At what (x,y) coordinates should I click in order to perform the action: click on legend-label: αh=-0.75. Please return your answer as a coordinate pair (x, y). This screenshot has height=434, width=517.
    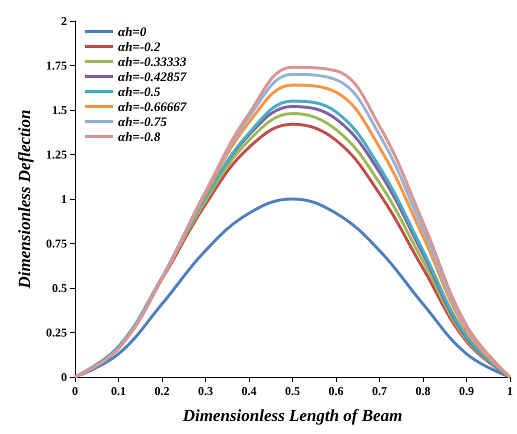
    Looking at the image, I should click on (143, 121).